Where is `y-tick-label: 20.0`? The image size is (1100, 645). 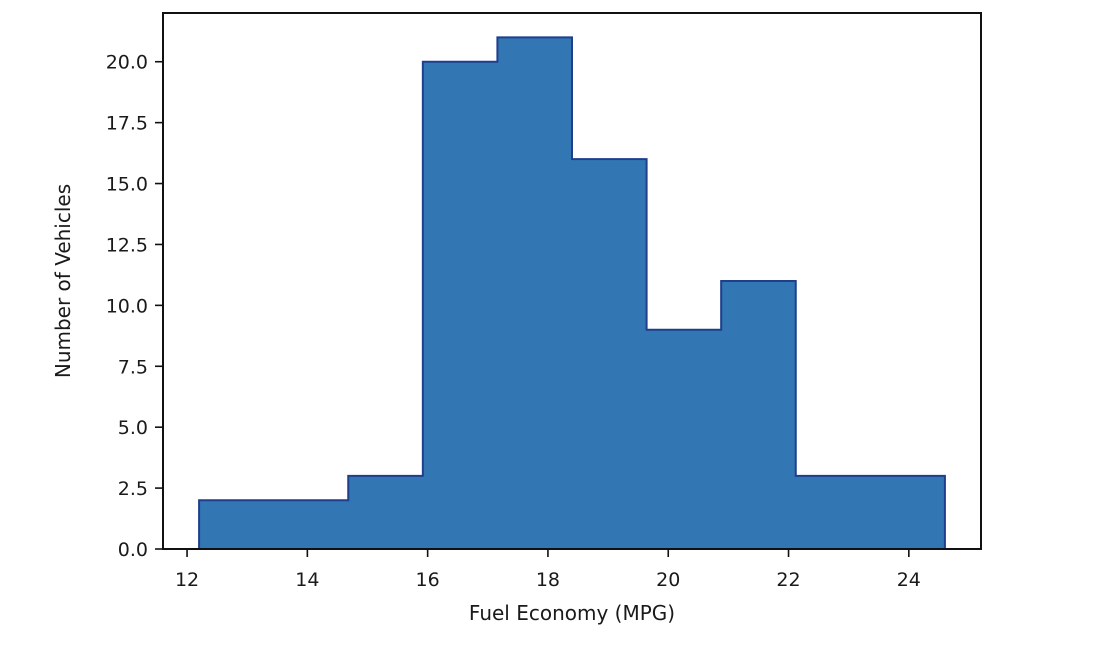 y-tick-label: 20.0 is located at coordinates (127, 63).